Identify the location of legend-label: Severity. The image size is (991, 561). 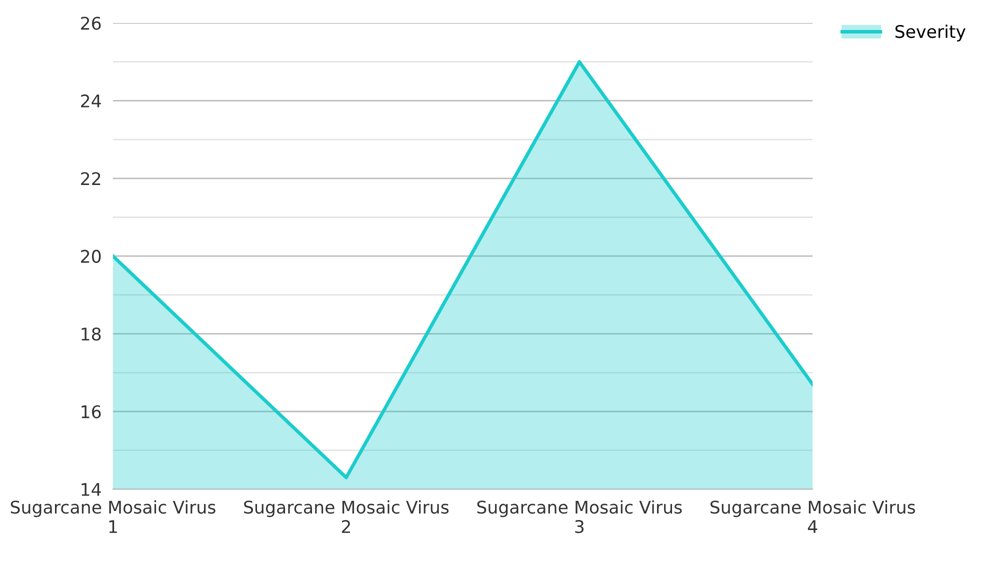
(930, 33).